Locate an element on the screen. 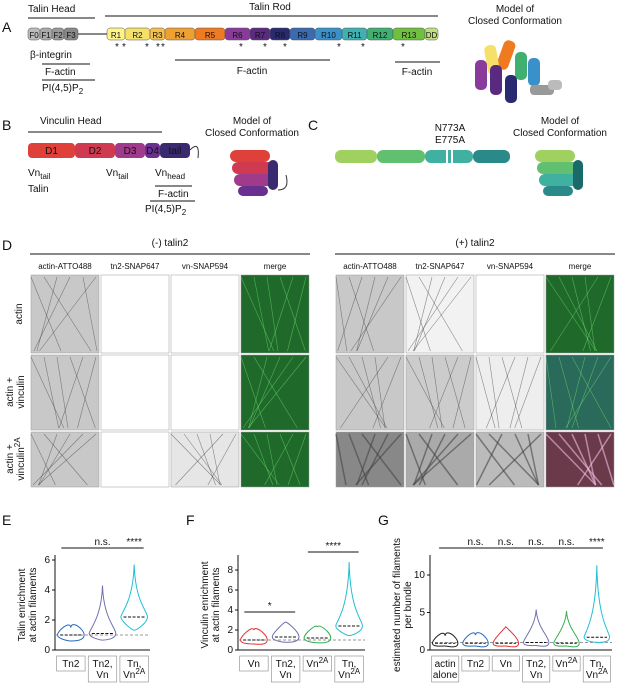 This screenshot has width=617, height=692. group-label: (+) talin2 is located at coordinates (475, 243).